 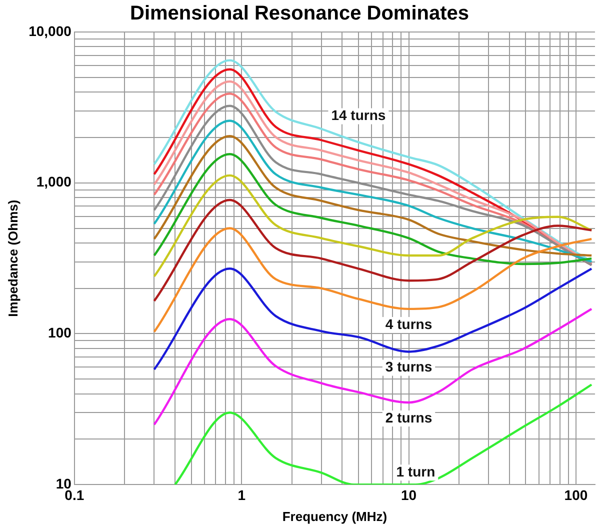 I want to click on series-label: 1 turn, so click(x=416, y=471).